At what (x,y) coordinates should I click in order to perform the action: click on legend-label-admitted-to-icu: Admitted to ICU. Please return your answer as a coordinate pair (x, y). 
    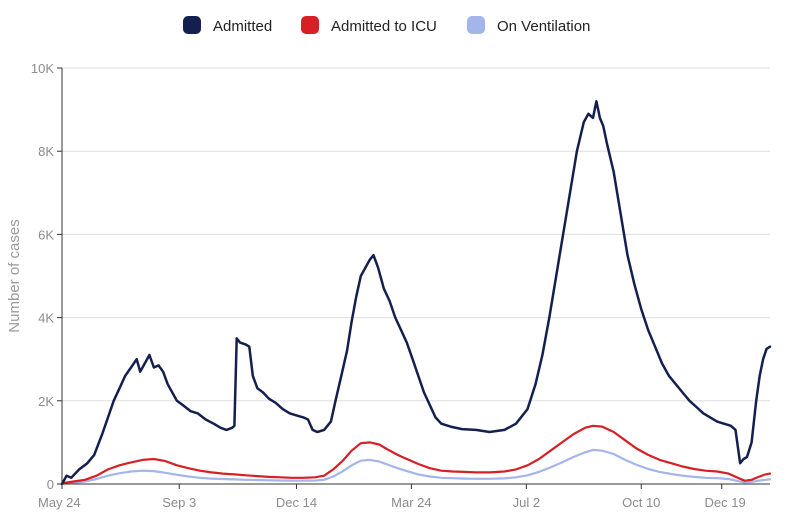
    Looking at the image, I should click on (384, 26).